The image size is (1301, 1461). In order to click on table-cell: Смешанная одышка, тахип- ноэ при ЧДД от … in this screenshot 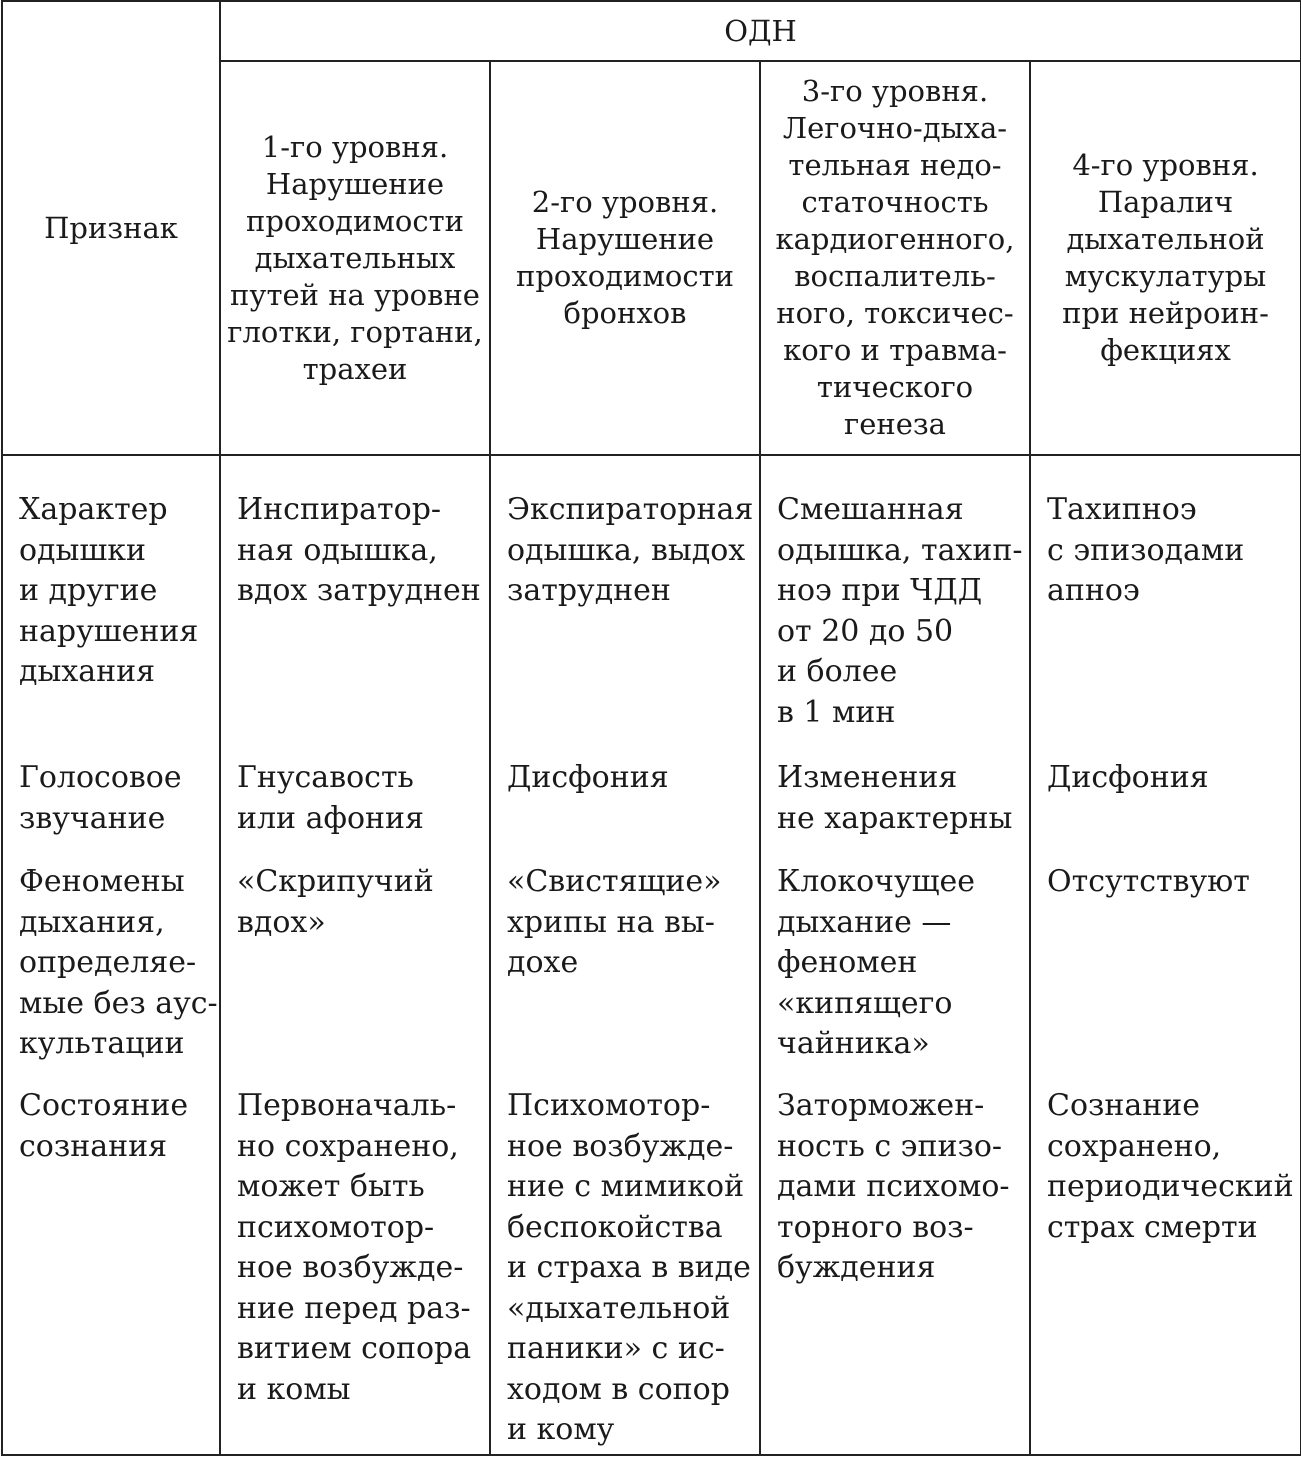, I will do `click(895, 606)`.